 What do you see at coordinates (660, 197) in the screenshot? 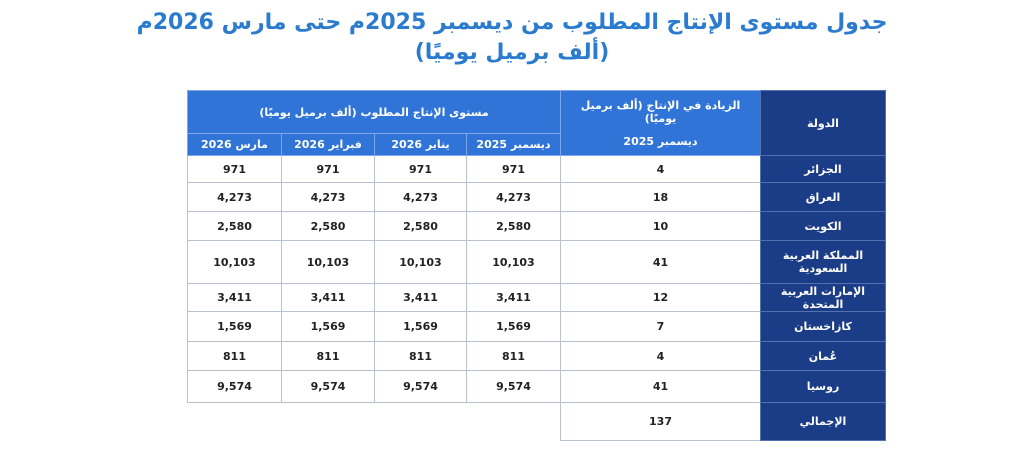
I see `increase-cell: 18` at bounding box center [660, 197].